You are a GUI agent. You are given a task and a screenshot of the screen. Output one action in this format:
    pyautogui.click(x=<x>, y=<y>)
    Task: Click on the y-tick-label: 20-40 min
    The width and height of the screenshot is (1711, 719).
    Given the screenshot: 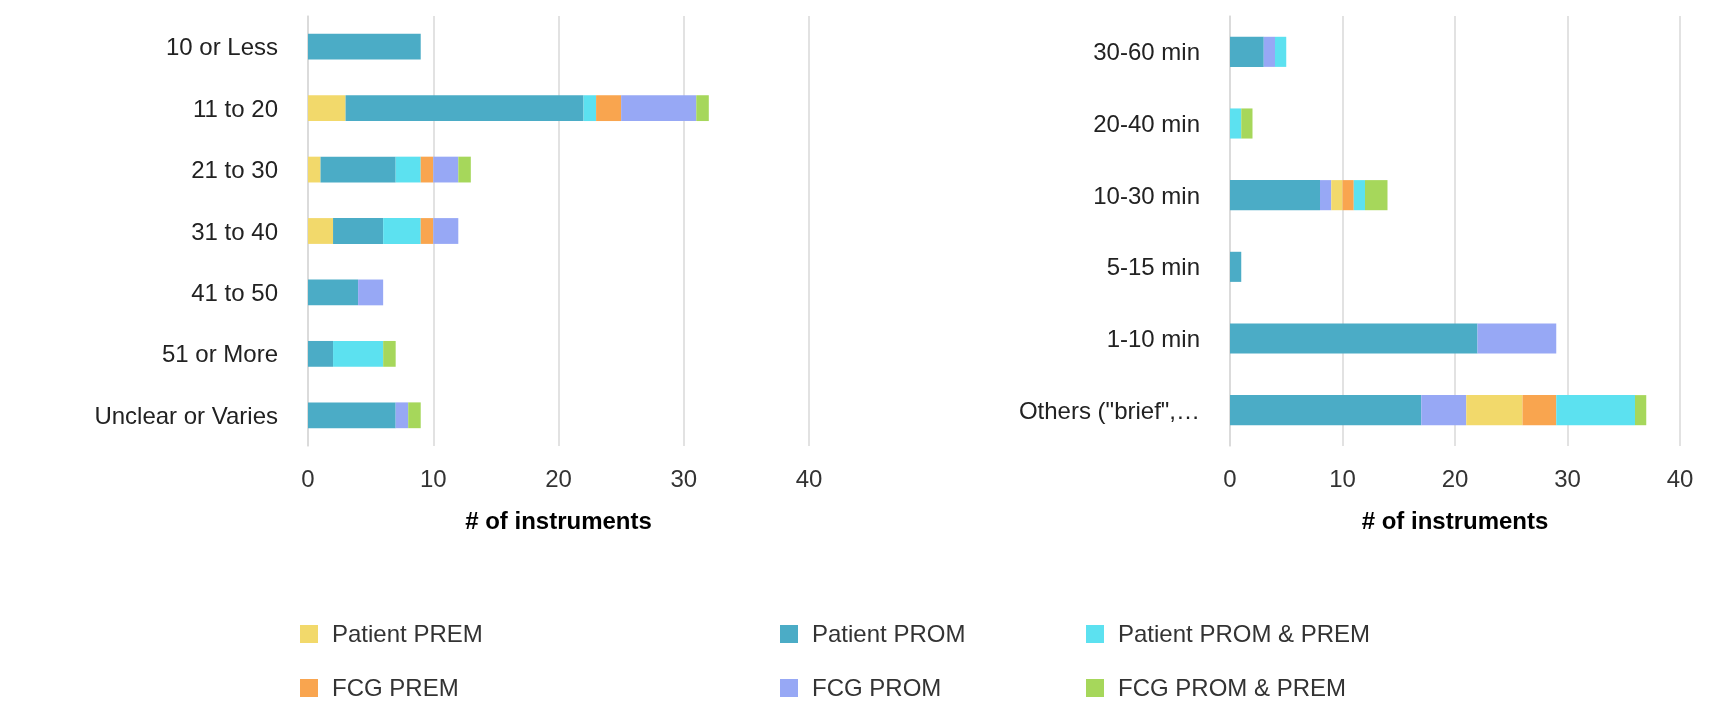 What is the action you would take?
    pyautogui.click(x=1146, y=123)
    